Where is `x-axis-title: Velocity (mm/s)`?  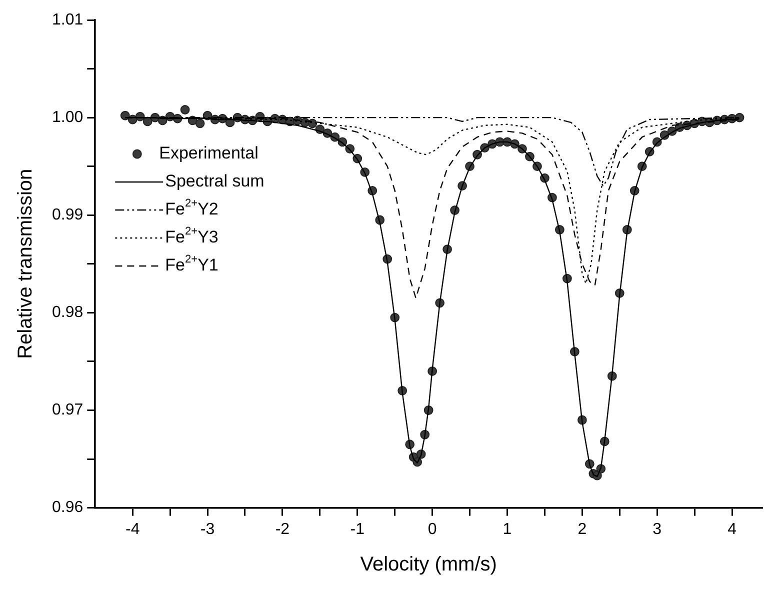 x-axis-title: Velocity (mm/s) is located at coordinates (428, 565).